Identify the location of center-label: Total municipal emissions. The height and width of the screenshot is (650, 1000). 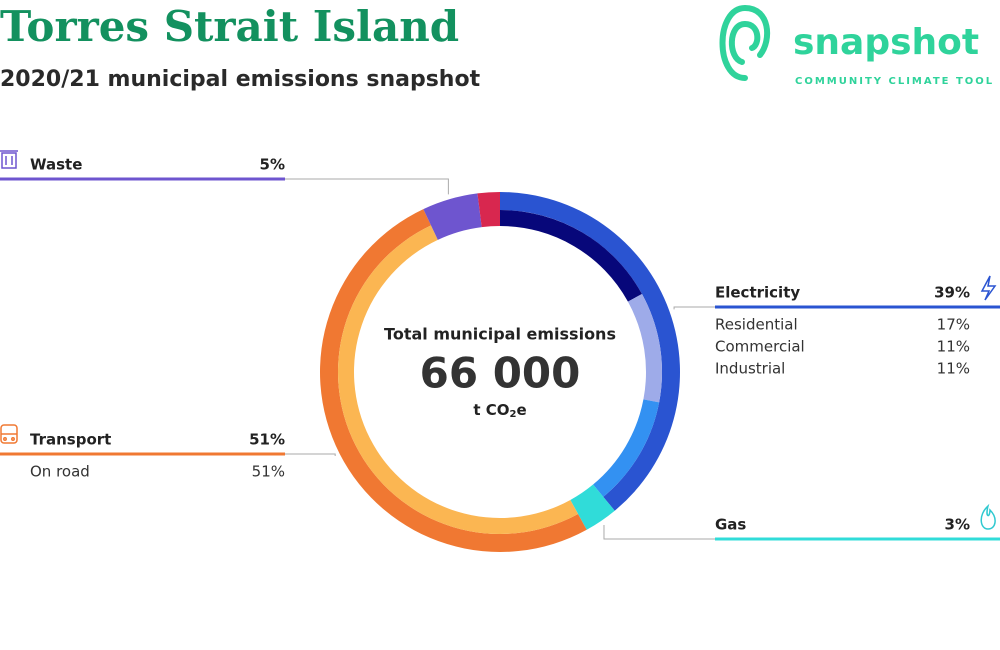
(500, 334).